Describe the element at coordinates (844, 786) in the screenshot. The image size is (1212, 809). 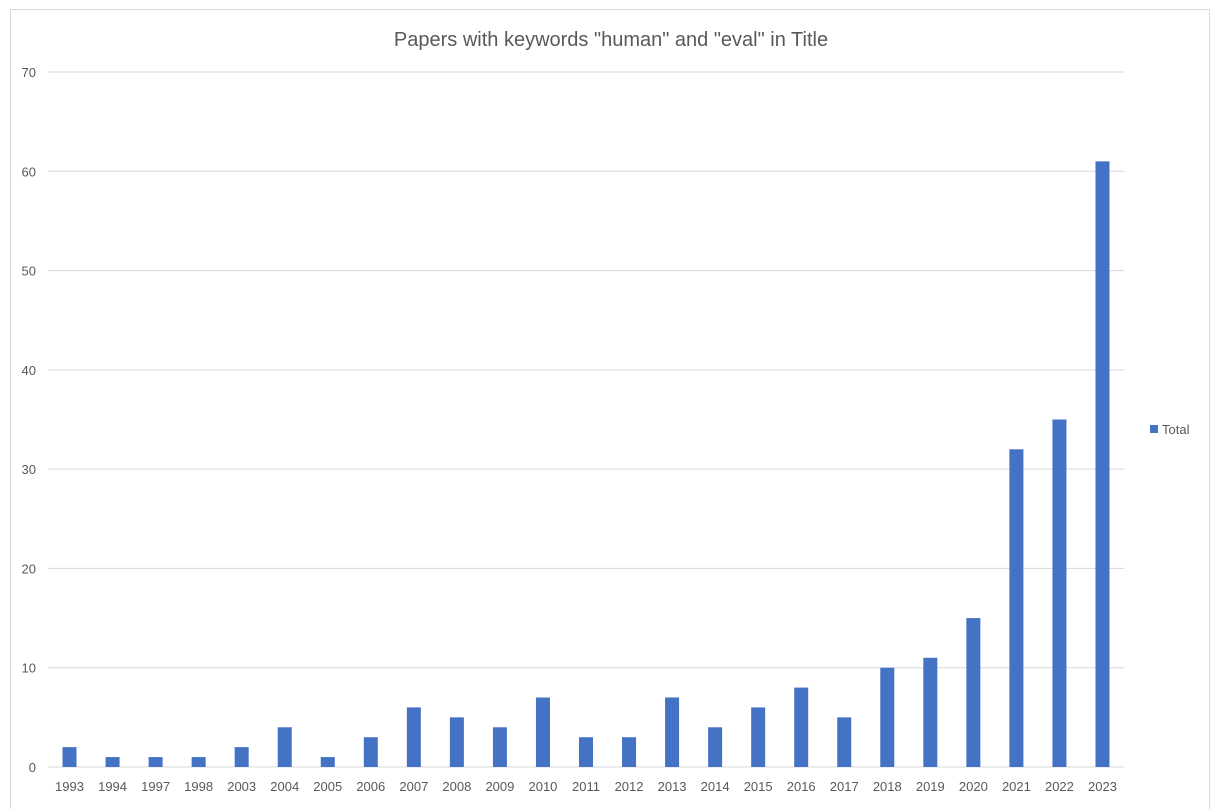
I see `x-tick-label-2017: 2017` at that location.